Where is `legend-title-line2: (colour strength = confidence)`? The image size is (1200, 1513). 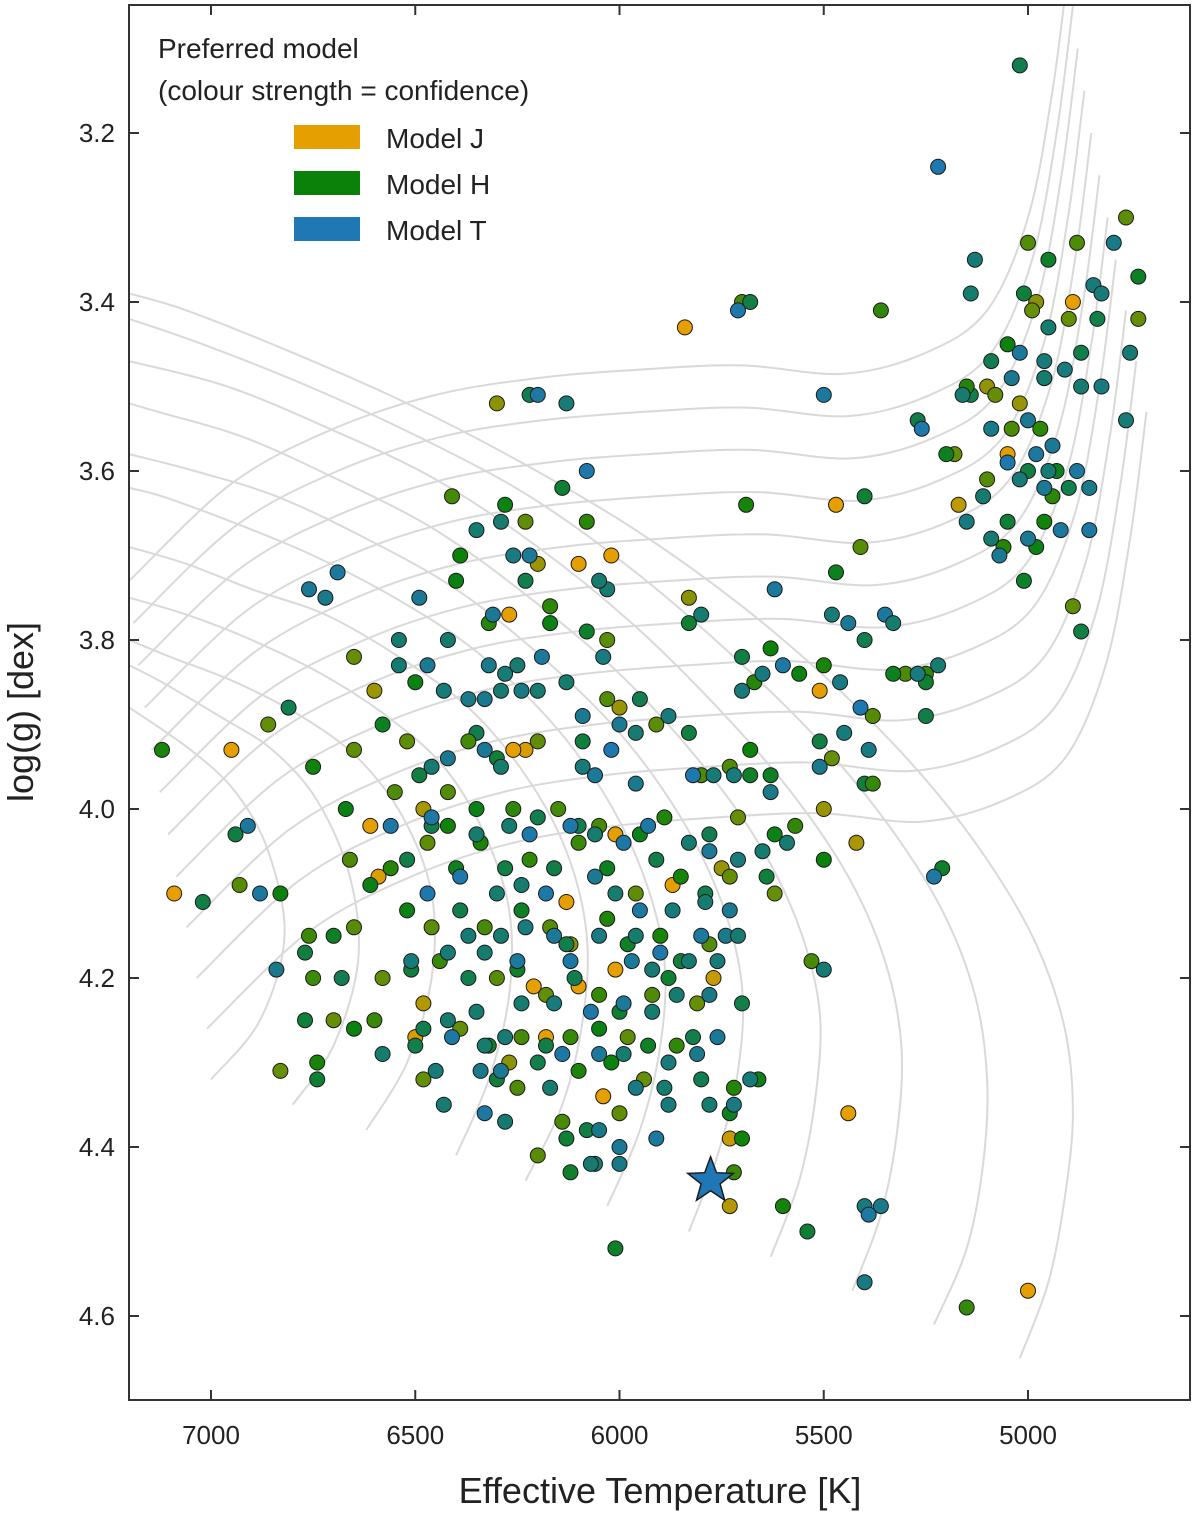
legend-title-line2: (colour strength = confidence) is located at coordinates (343, 90).